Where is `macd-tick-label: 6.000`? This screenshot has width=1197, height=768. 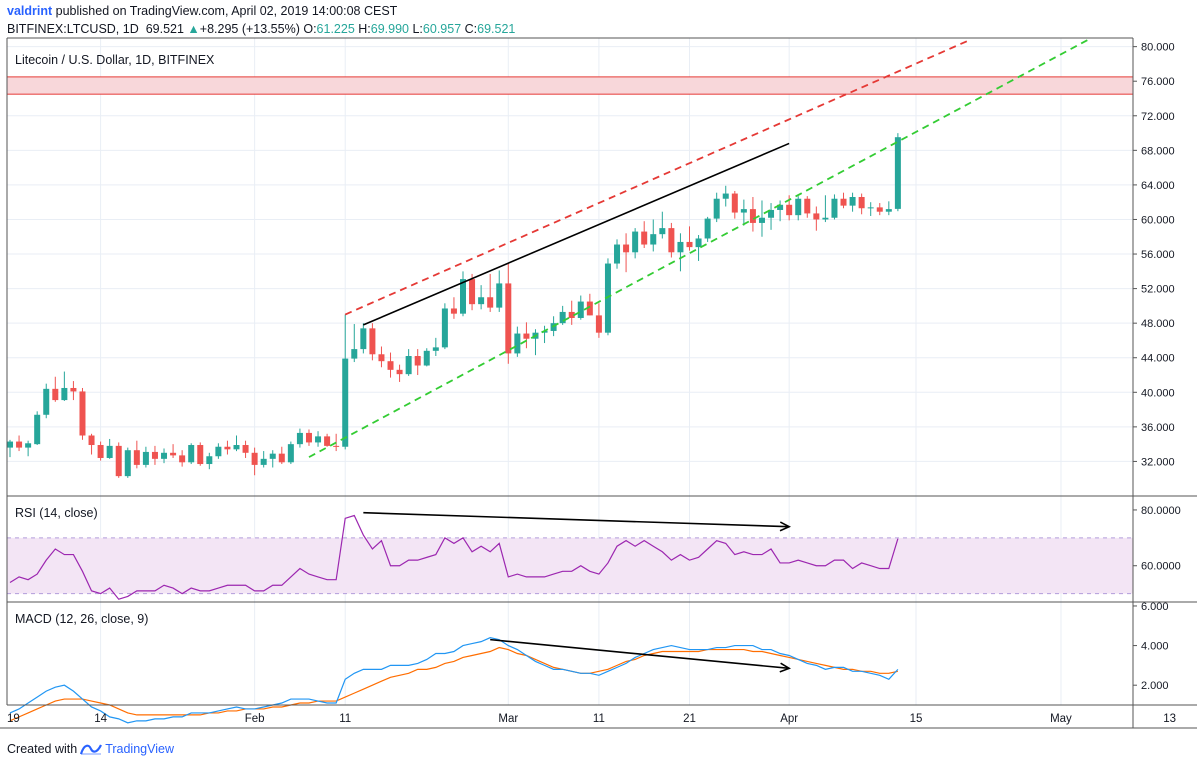
macd-tick-label: 6.000 is located at coordinates (1155, 607).